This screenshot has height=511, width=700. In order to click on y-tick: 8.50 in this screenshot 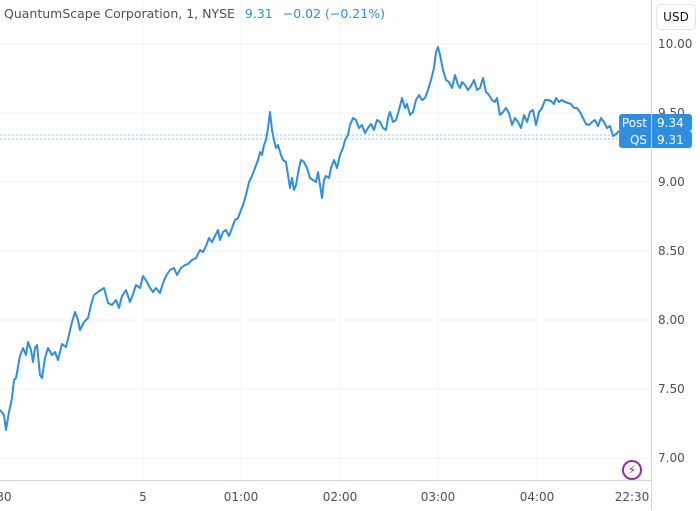, I will do `click(671, 251)`.